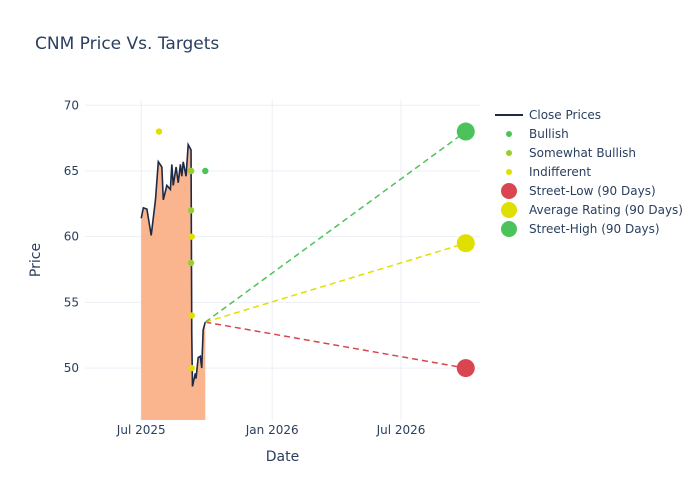 The height and width of the screenshot is (500, 700). I want to click on y-tick-label: 55, so click(71, 302).